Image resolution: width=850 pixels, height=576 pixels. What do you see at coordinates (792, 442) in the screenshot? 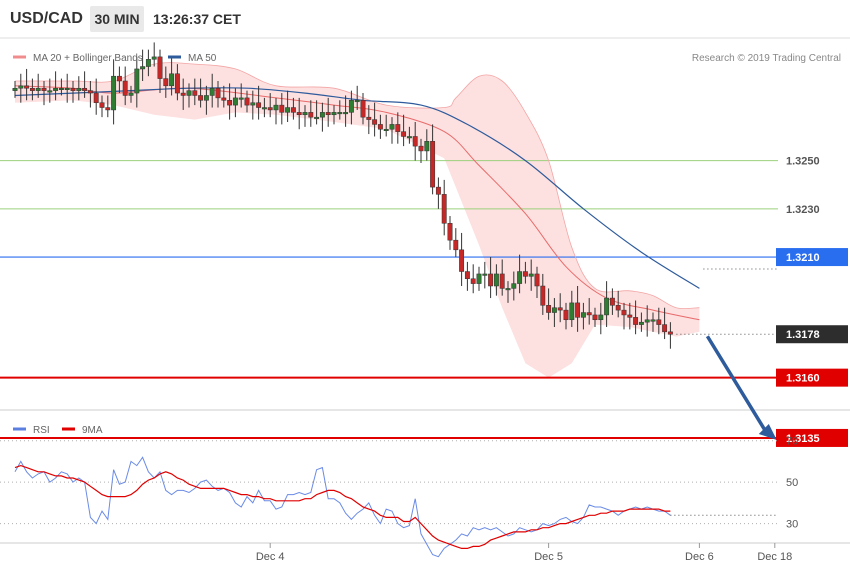
I see `rsi-level-label-70: 70` at bounding box center [792, 442].